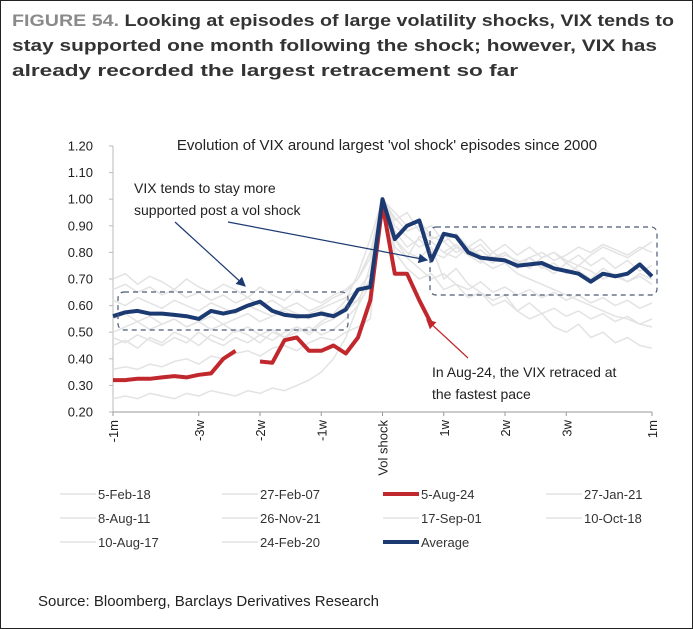 The image size is (693, 629). Describe the element at coordinates (260, 430) in the screenshot. I see `x-tick-label: -2w` at that location.